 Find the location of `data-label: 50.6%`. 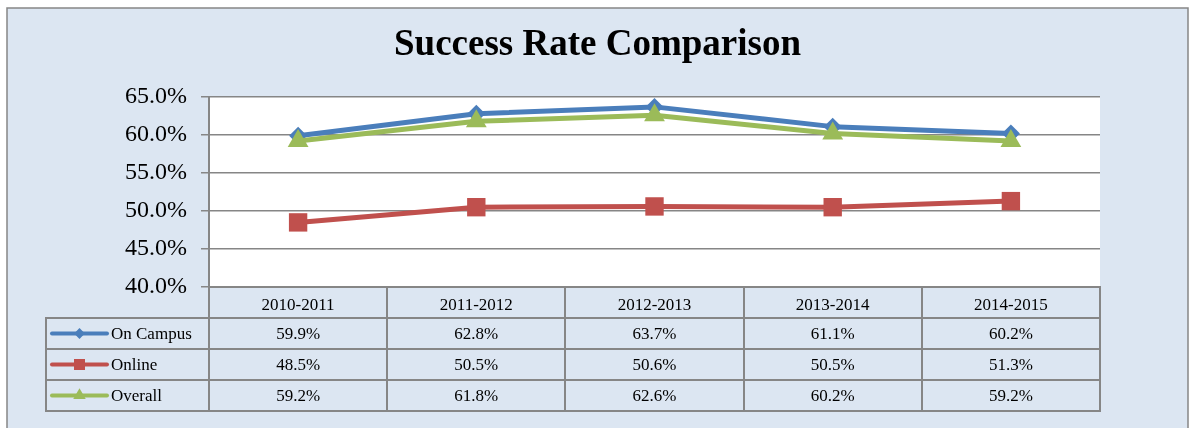

data-label: 50.6% is located at coordinates (654, 364).